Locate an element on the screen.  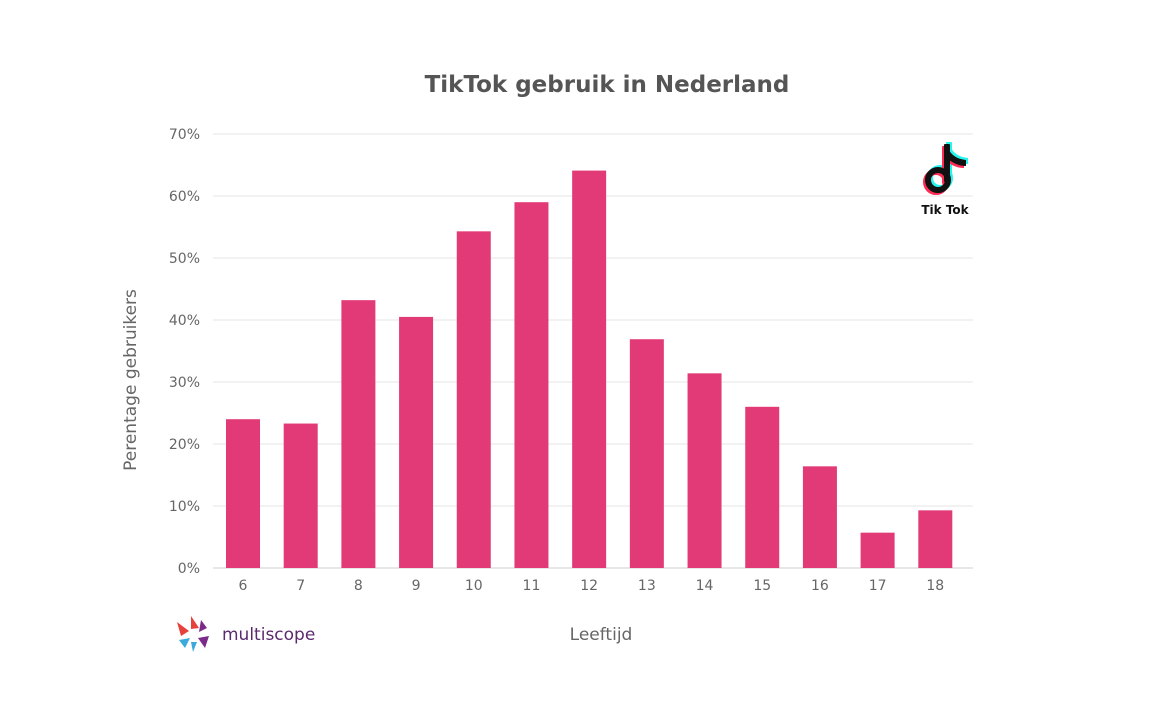
y-tick-label: 70% is located at coordinates (184, 135).